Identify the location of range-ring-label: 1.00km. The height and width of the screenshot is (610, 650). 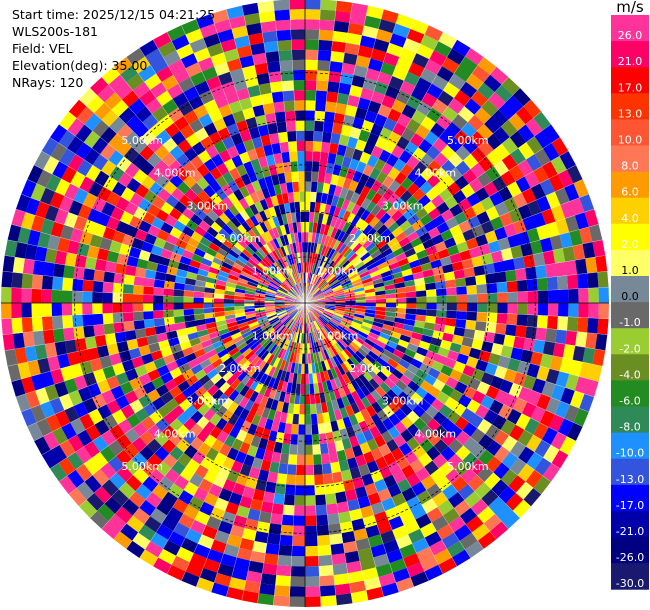
(273, 336).